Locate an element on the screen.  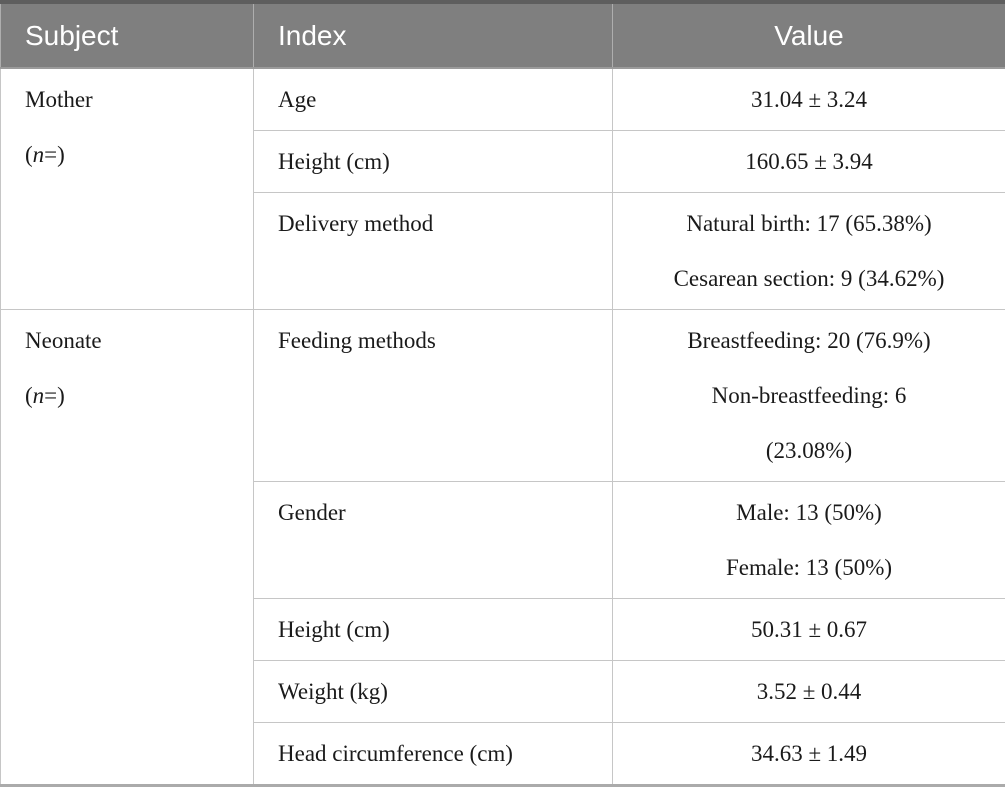
index-cell-delivery-method: Delivery method is located at coordinates (433, 251).